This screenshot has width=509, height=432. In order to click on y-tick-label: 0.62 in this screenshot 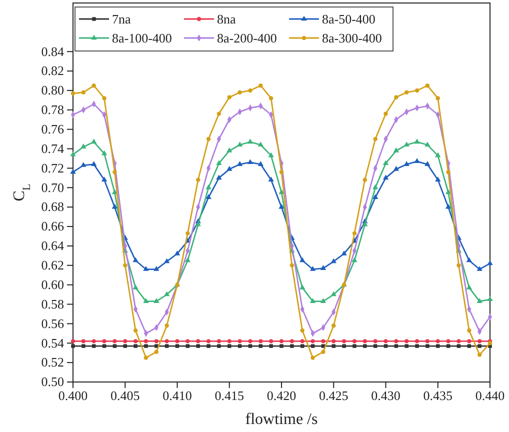, I will do `click(52, 265)`.